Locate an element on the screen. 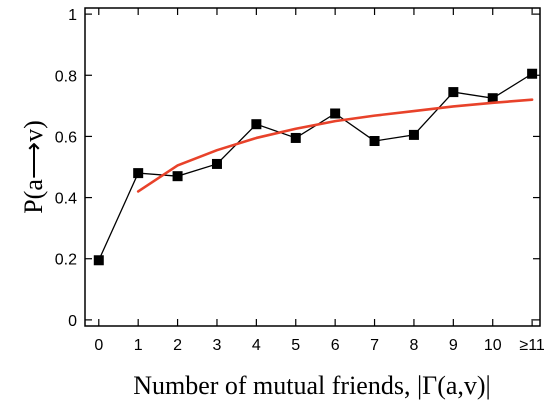 The image size is (550, 408). y-tick-label: 0.6 is located at coordinates (66, 137).